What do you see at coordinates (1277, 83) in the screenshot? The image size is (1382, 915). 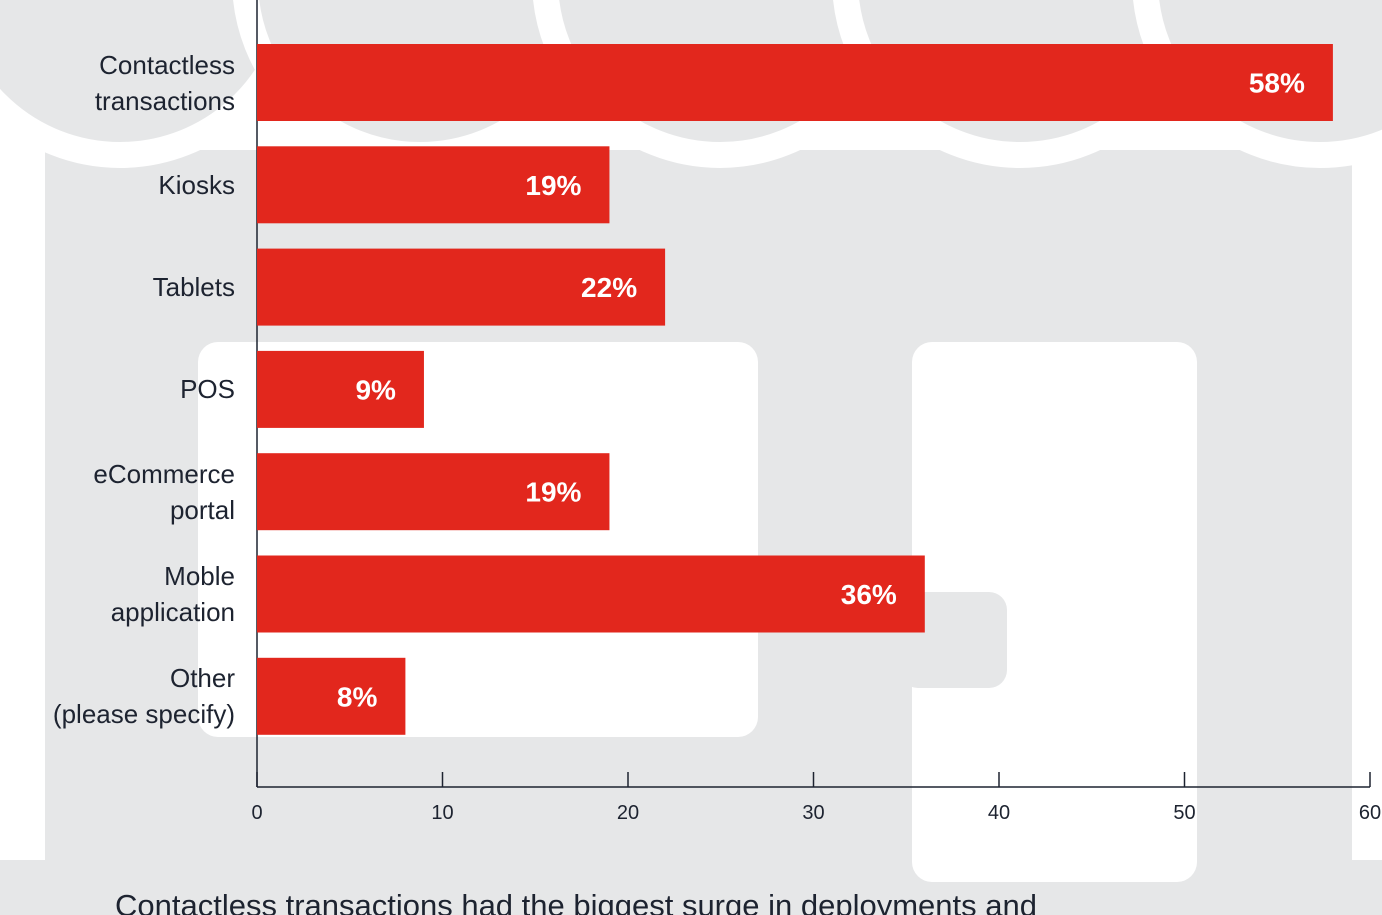 I see `value-label: 58%` at bounding box center [1277, 83].